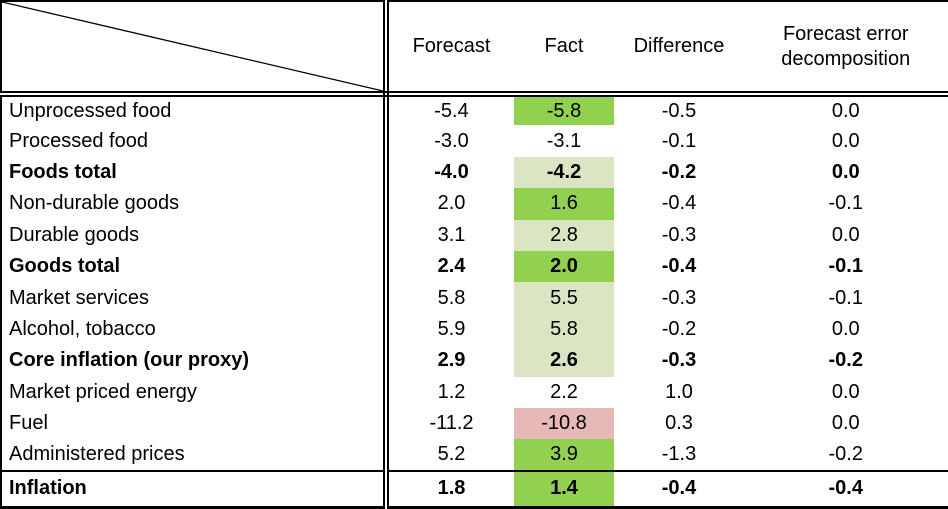 The width and height of the screenshot is (948, 509). Describe the element at coordinates (195, 267) in the screenshot. I see `row-label: Goods total` at that location.